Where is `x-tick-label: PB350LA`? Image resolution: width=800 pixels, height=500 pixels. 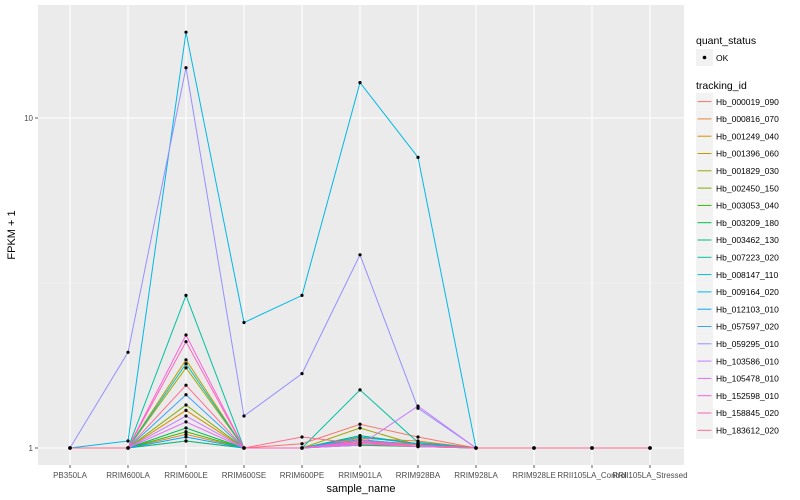
x-tick-label: PB350LA is located at coordinates (70, 475).